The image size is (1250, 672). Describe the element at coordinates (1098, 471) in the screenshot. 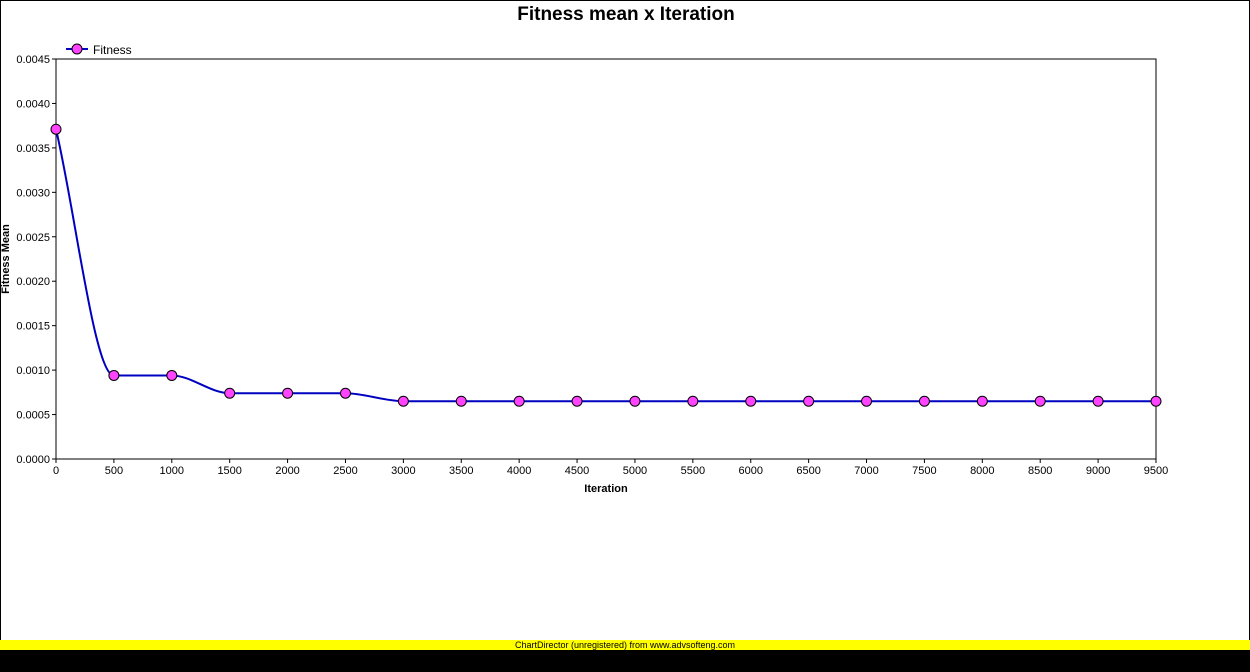

I see `x-tick-label: 9000` at that location.